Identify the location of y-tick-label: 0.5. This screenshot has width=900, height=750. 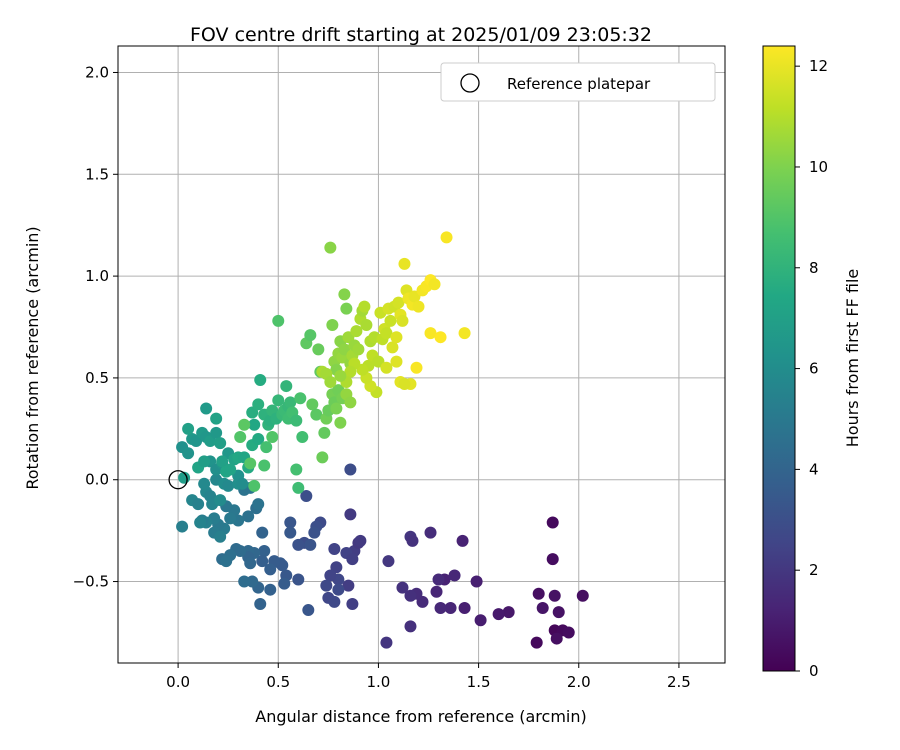
(97, 378).